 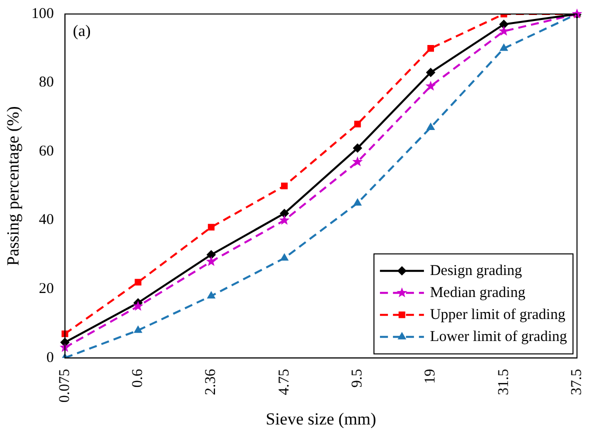 I want to click on x-tick-label: 9.5, so click(x=357, y=378).